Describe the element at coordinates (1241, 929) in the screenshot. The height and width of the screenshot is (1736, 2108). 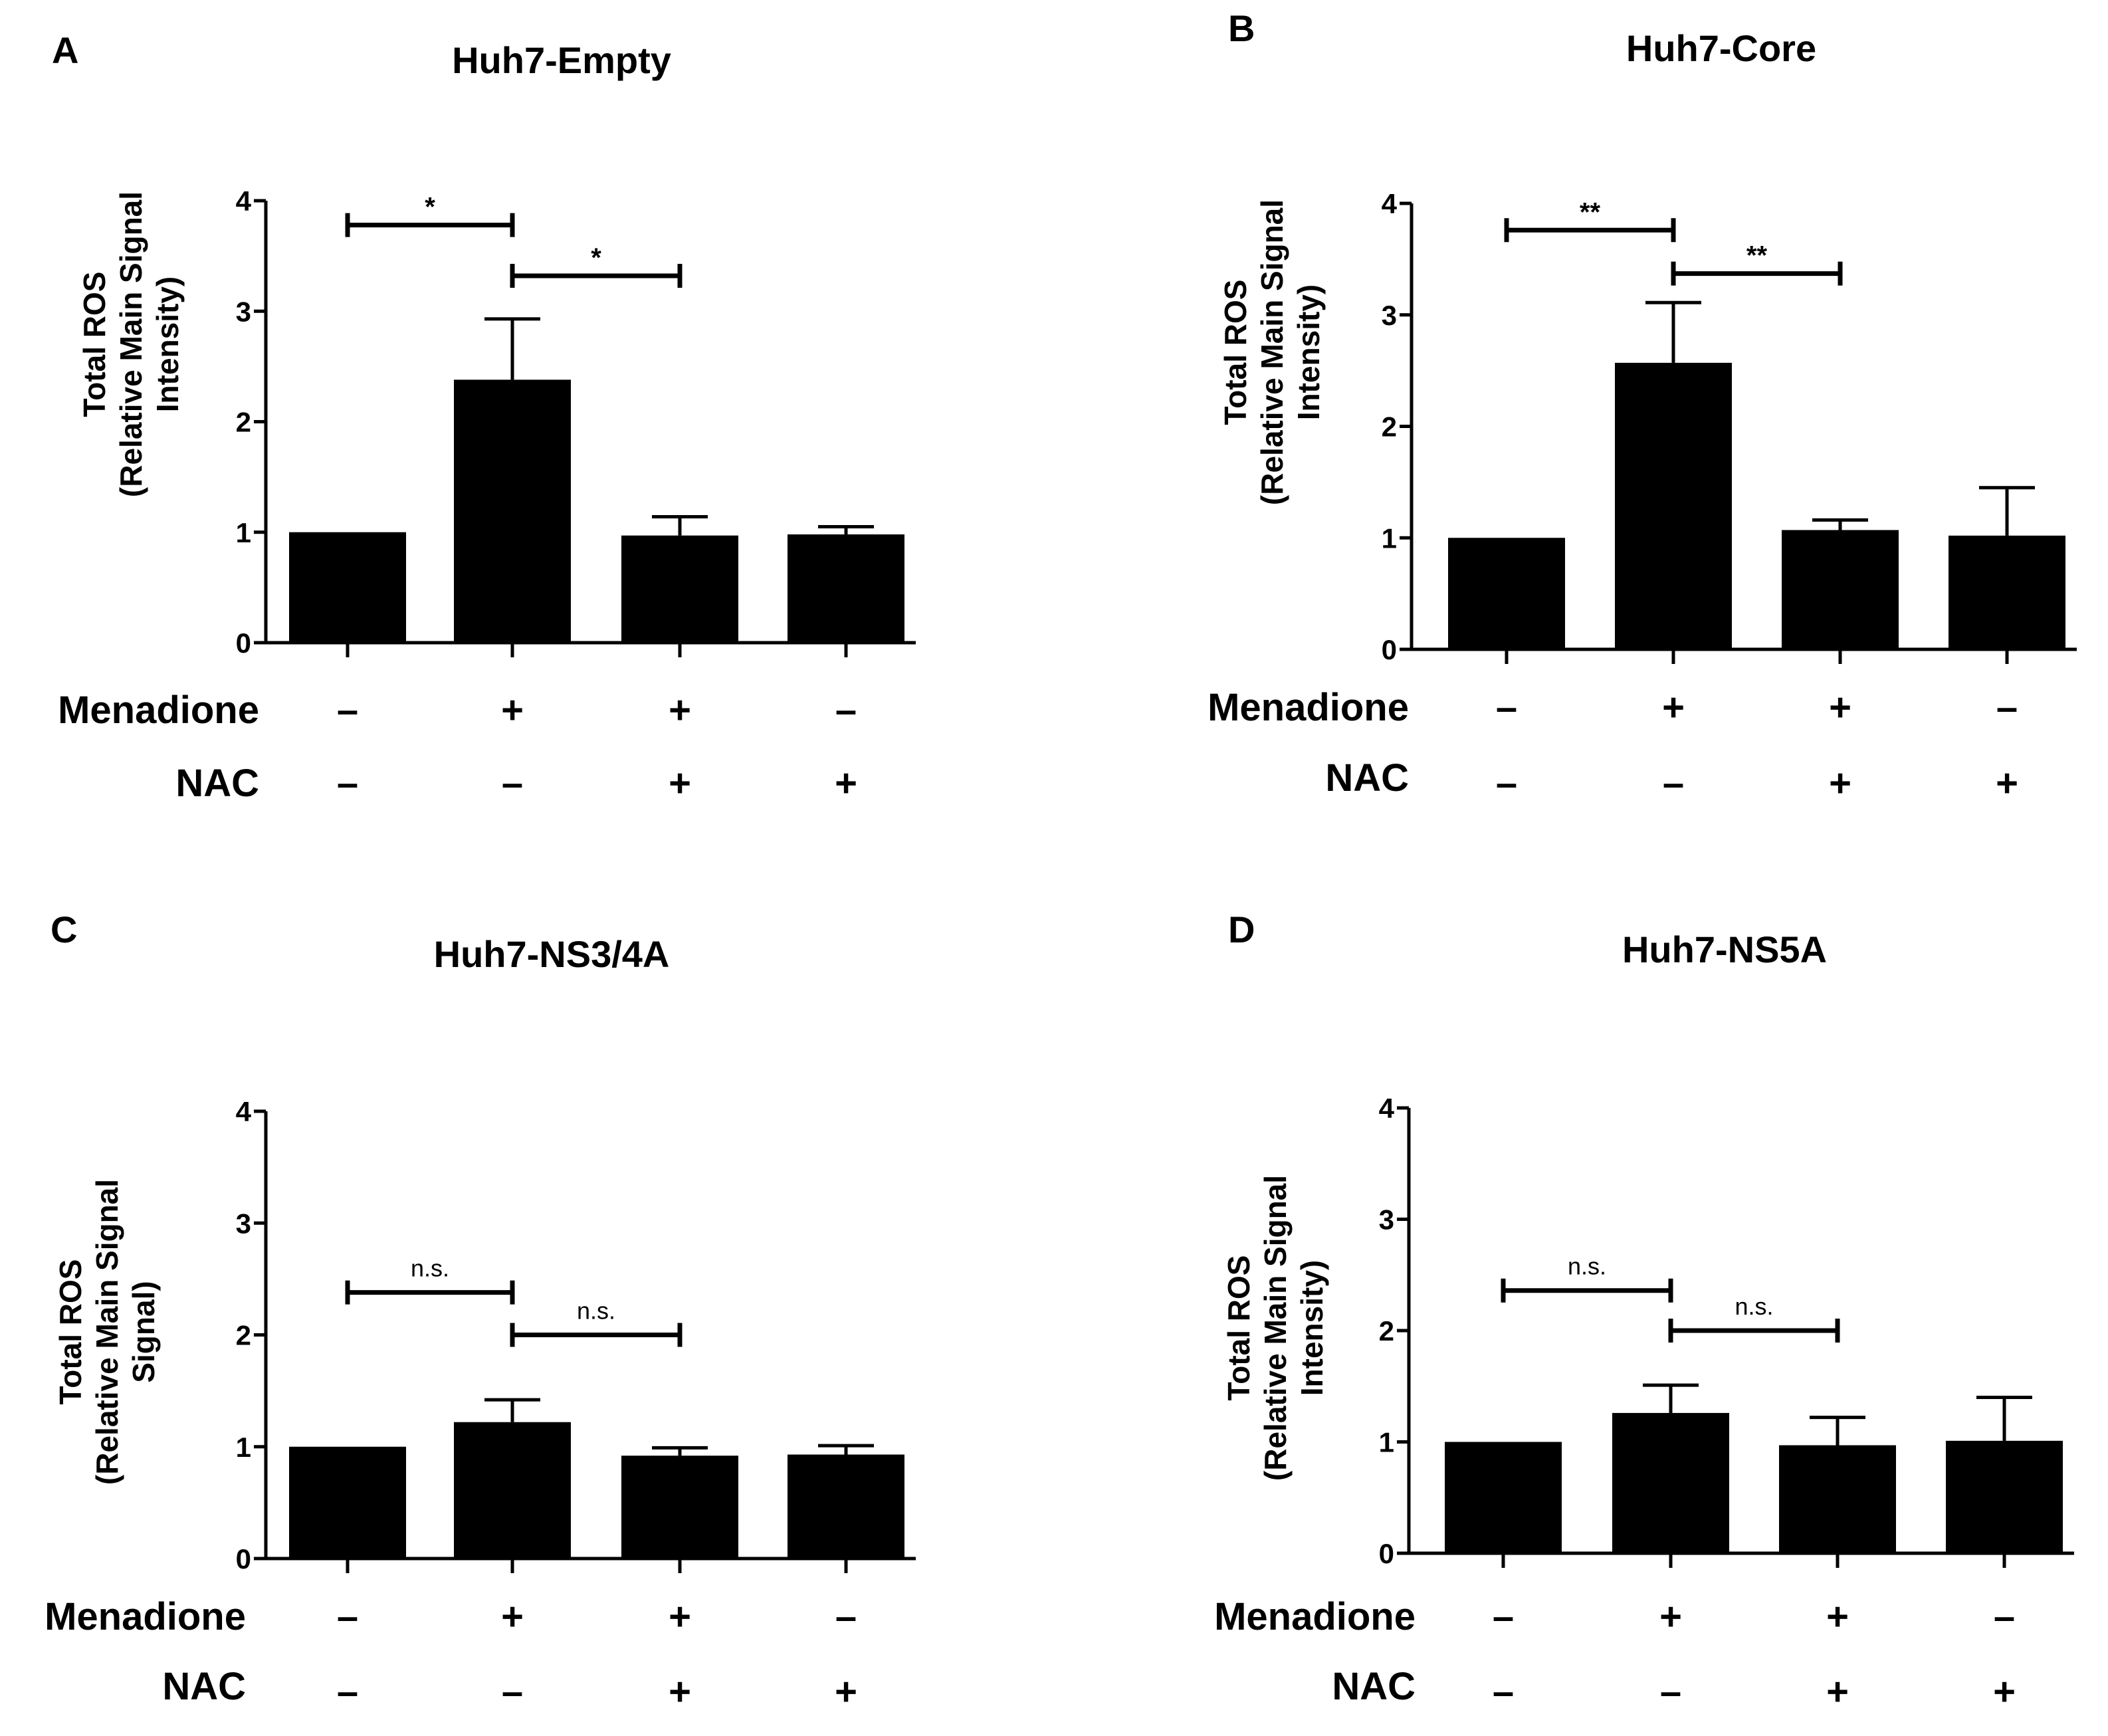
I see `panel-label: D` at that location.